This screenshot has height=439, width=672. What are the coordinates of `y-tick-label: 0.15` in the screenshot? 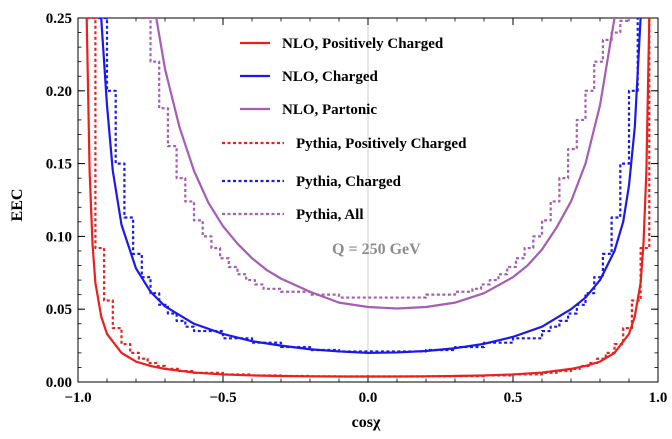 It's located at (59, 165).